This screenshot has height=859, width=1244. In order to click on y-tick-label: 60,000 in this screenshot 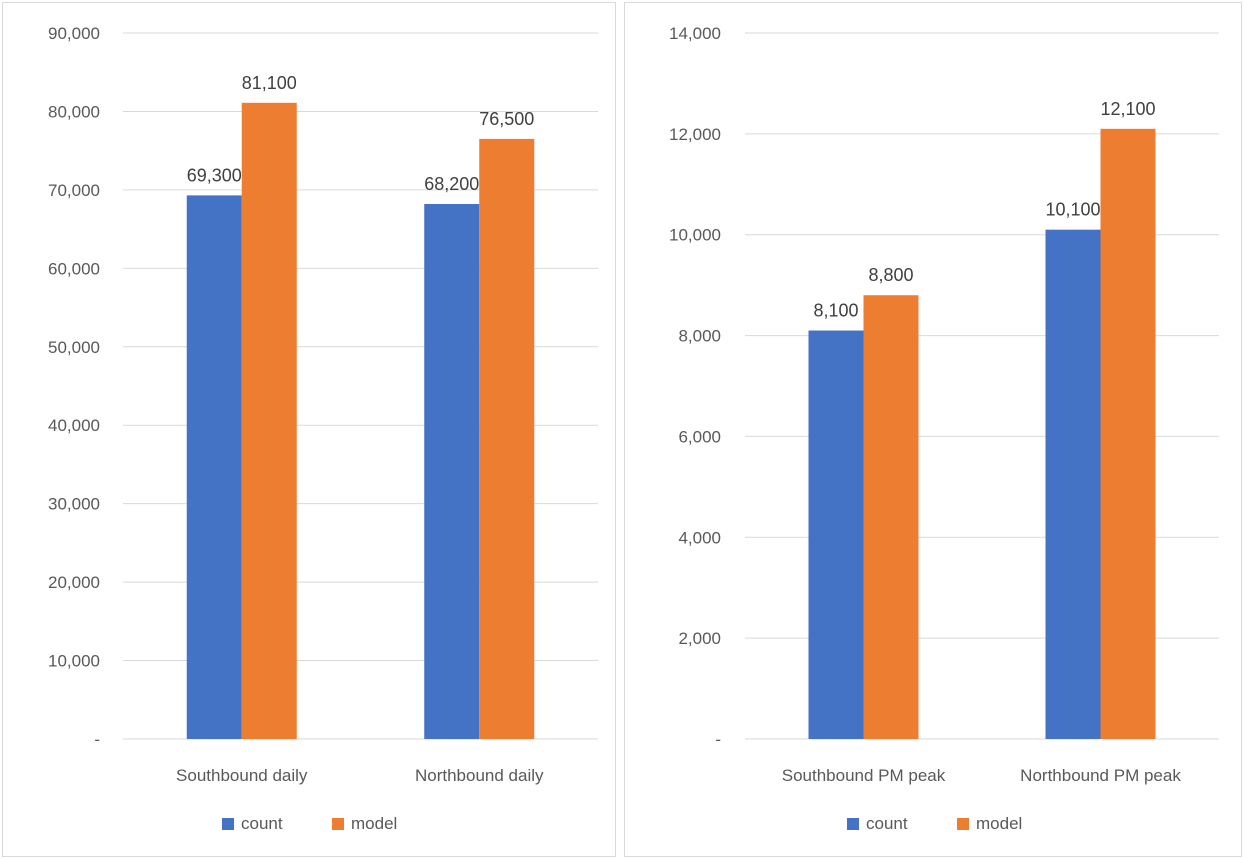, I will do `click(74, 268)`.